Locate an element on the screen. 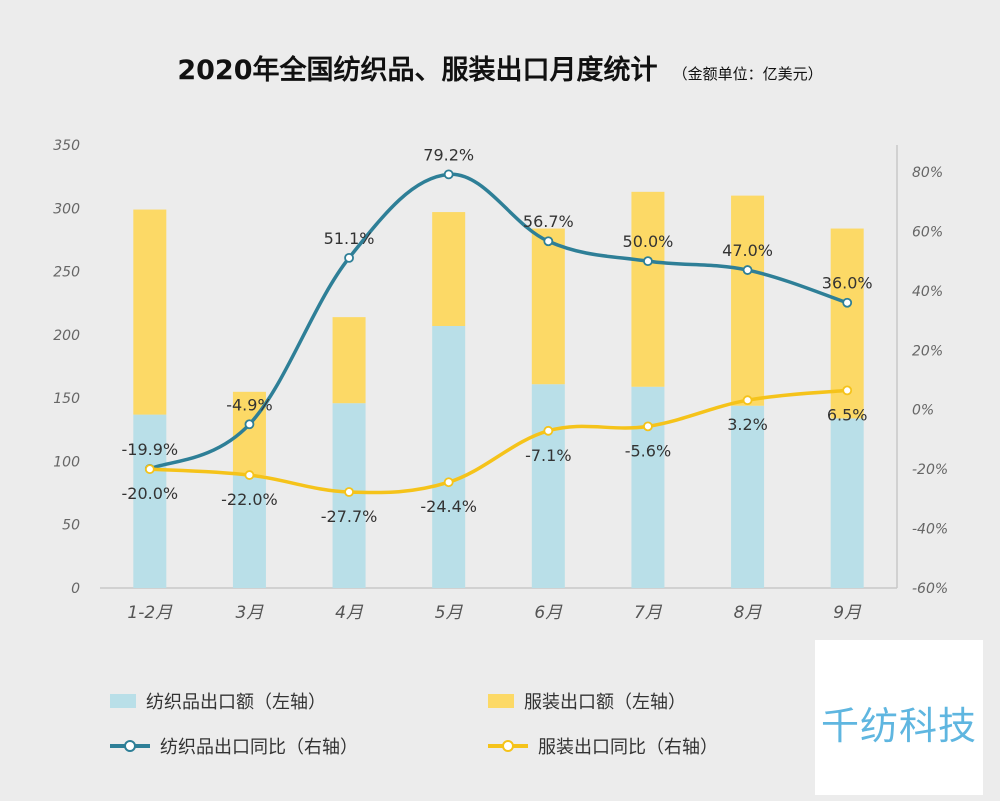 The width and height of the screenshot is (1000, 801). right-y-tick-label: 20% is located at coordinates (927, 351).